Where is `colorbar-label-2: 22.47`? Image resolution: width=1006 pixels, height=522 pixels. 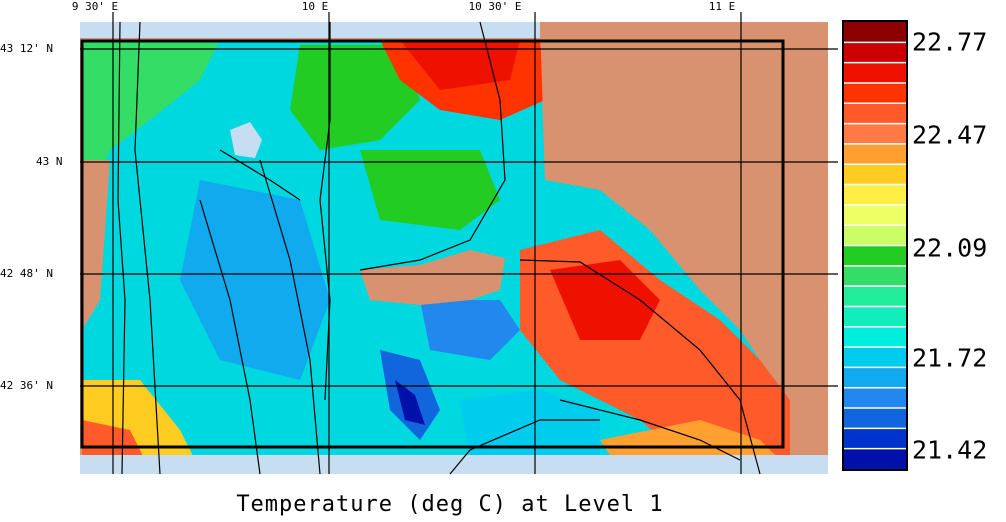
colorbar-label-2: 22.47 is located at coordinates (950, 135).